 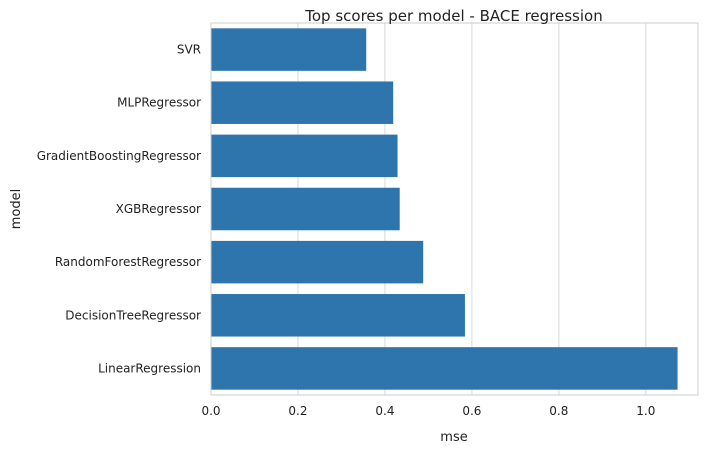 What do you see at coordinates (317, 262) in the screenshot?
I see `bar-randomforestregressor` at bounding box center [317, 262].